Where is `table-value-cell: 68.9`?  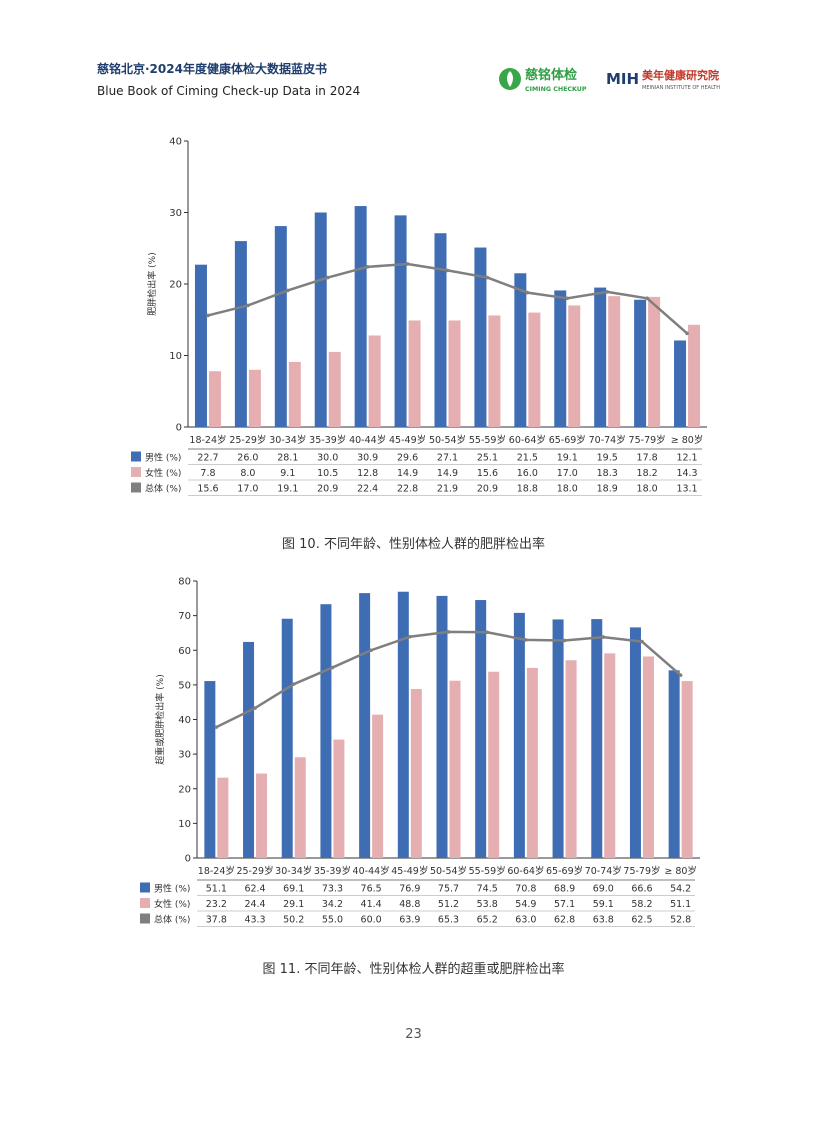
table-value-cell: 68.9 is located at coordinates (564, 889).